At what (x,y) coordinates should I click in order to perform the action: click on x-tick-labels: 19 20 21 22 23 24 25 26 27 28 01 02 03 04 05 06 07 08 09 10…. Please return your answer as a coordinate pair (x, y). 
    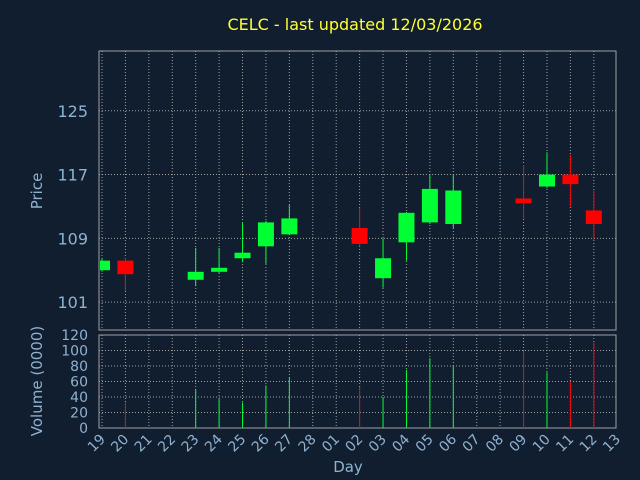
    Looking at the image, I should click on (354, 443).